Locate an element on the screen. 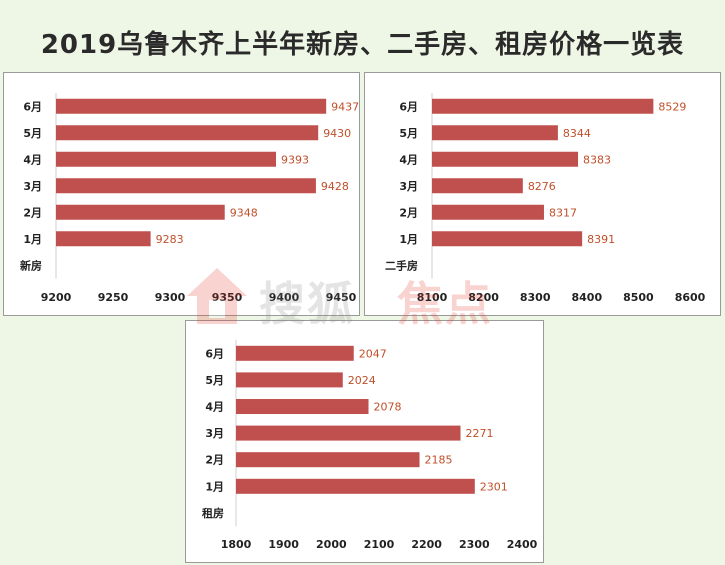 The height and width of the screenshot is (565, 725). x-tick-label: 2400 is located at coordinates (522, 544).